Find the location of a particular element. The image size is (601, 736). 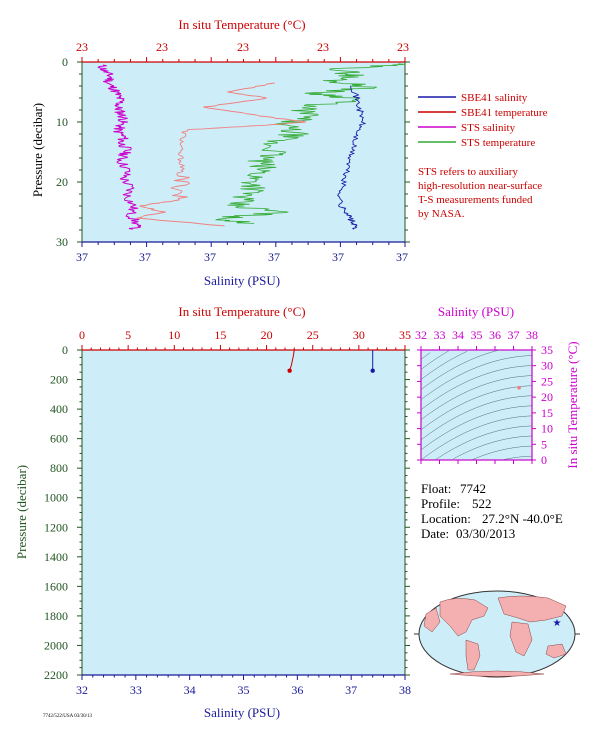

bottom-pressure-tick-label: 600 is located at coordinates (59, 439).